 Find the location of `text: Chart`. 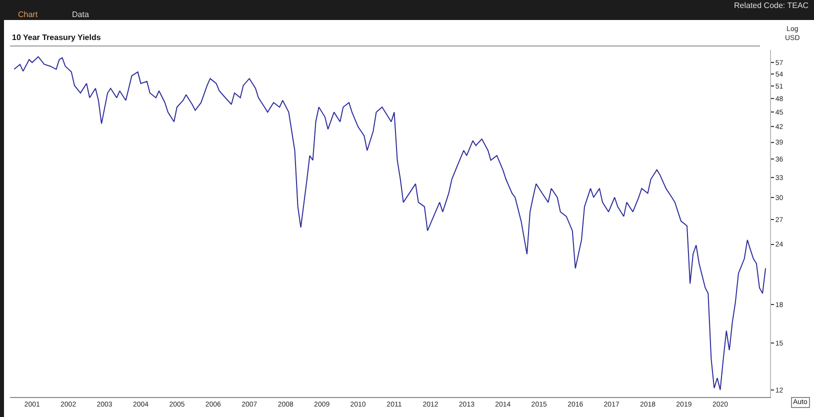

text: Chart is located at coordinates (28, 14).